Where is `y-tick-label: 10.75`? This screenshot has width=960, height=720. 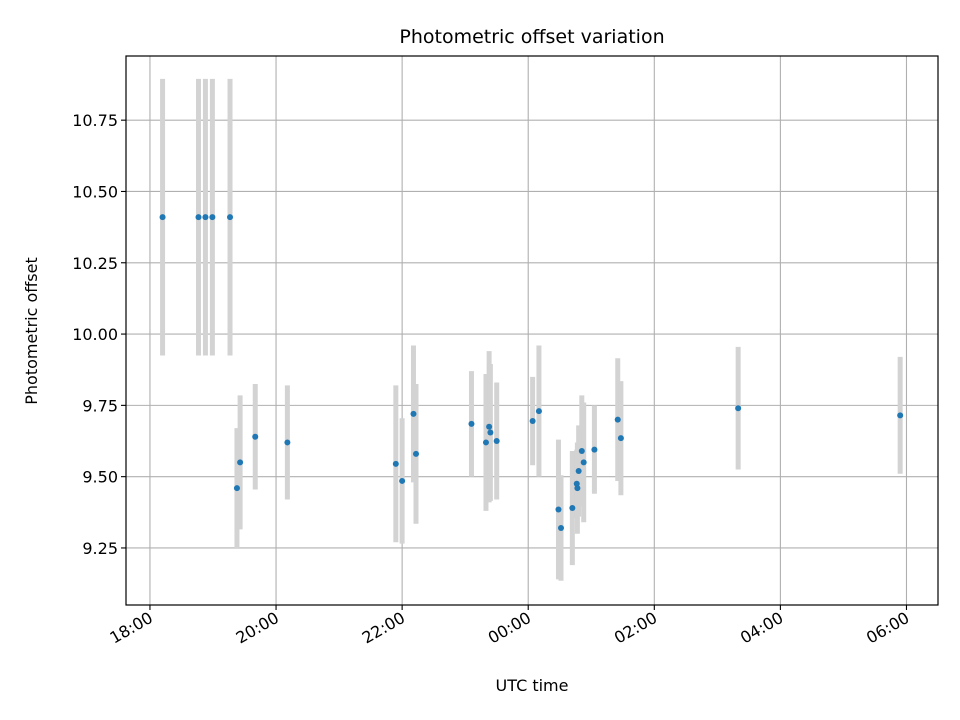
y-tick-label: 10.75 is located at coordinates (95, 120).